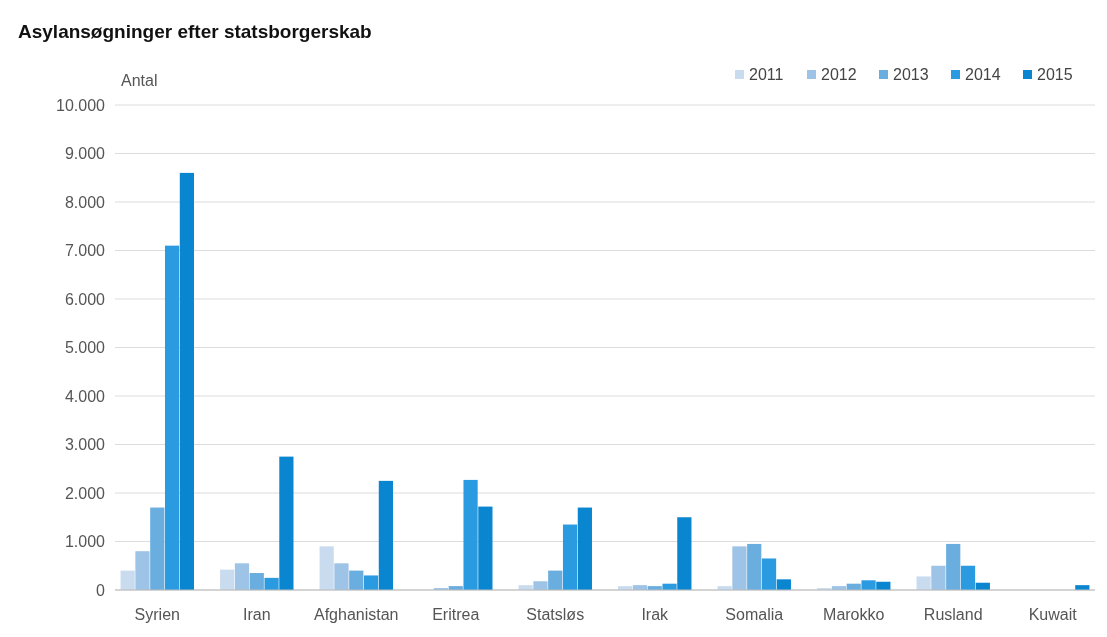  What do you see at coordinates (839, 74) in the screenshot?
I see `legend-label: 2012` at bounding box center [839, 74].